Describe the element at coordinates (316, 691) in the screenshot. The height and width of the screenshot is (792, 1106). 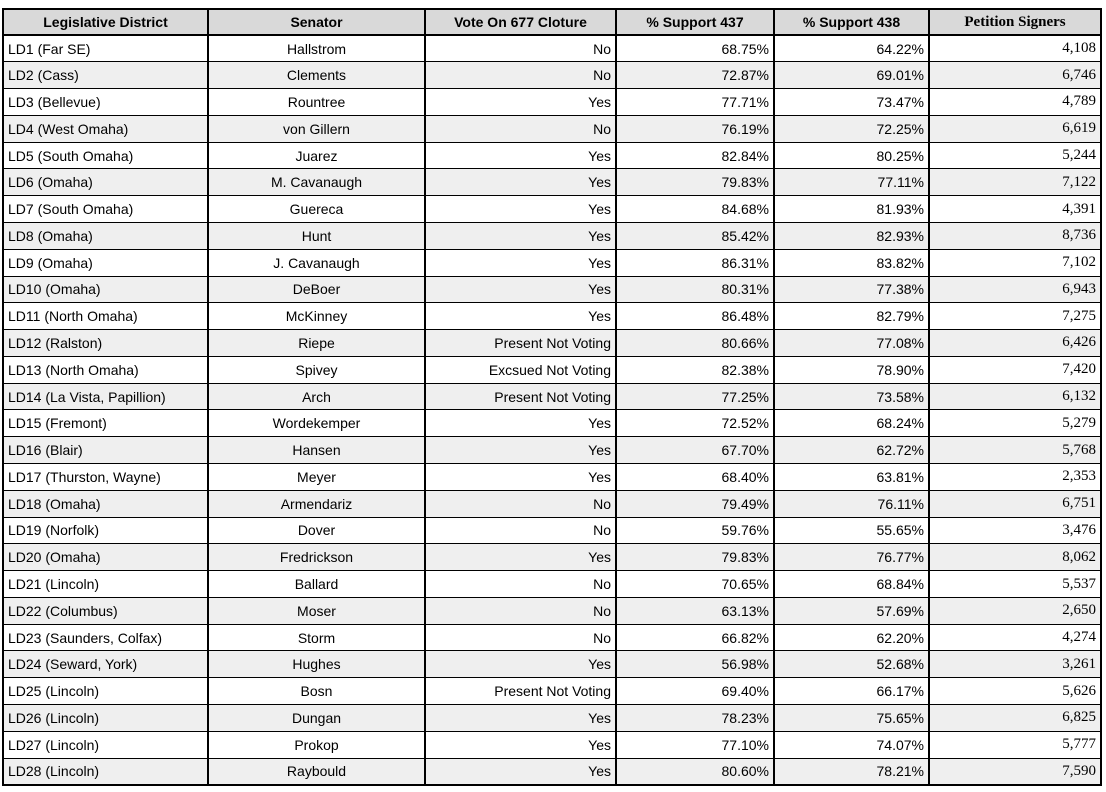
I see `cell-senator: Bosn` at that location.